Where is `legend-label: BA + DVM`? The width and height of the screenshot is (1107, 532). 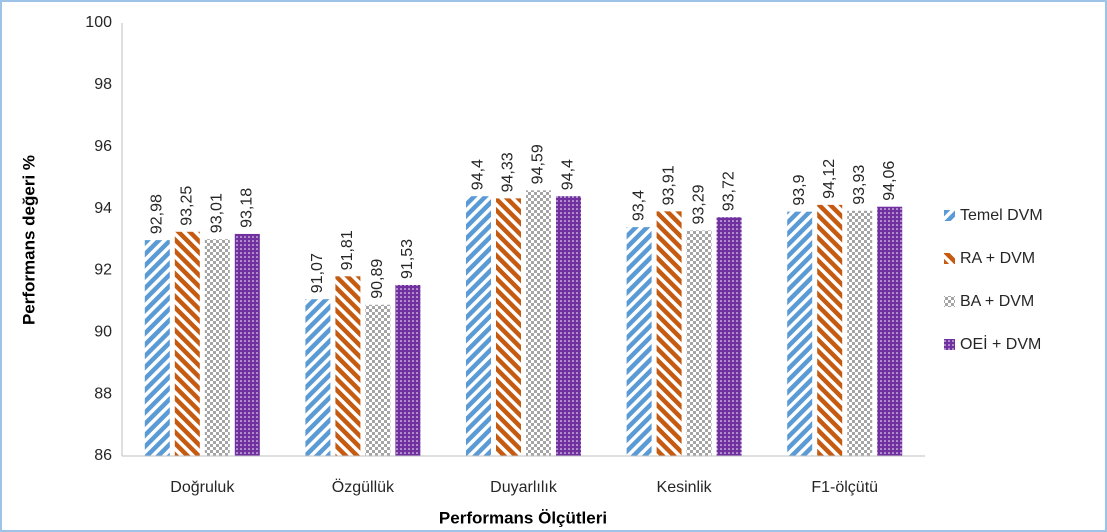 legend-label: BA + DVM is located at coordinates (997, 301).